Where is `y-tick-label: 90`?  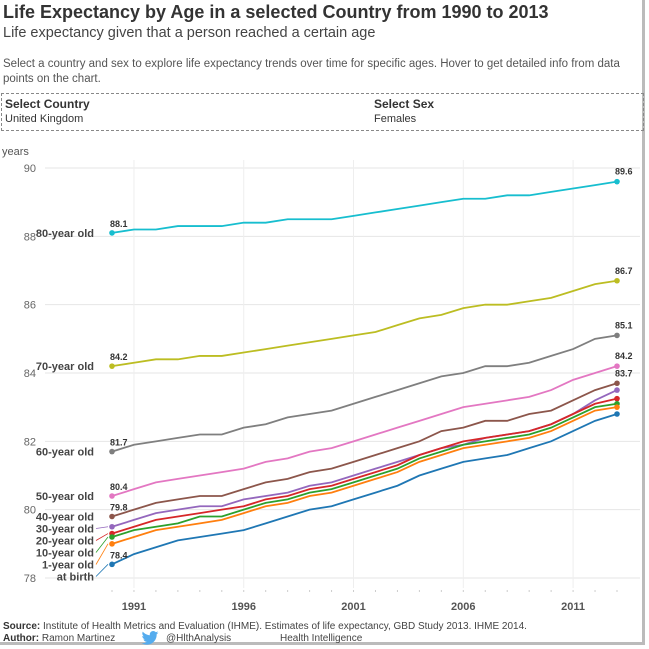
y-tick-label: 90 is located at coordinates (30, 169).